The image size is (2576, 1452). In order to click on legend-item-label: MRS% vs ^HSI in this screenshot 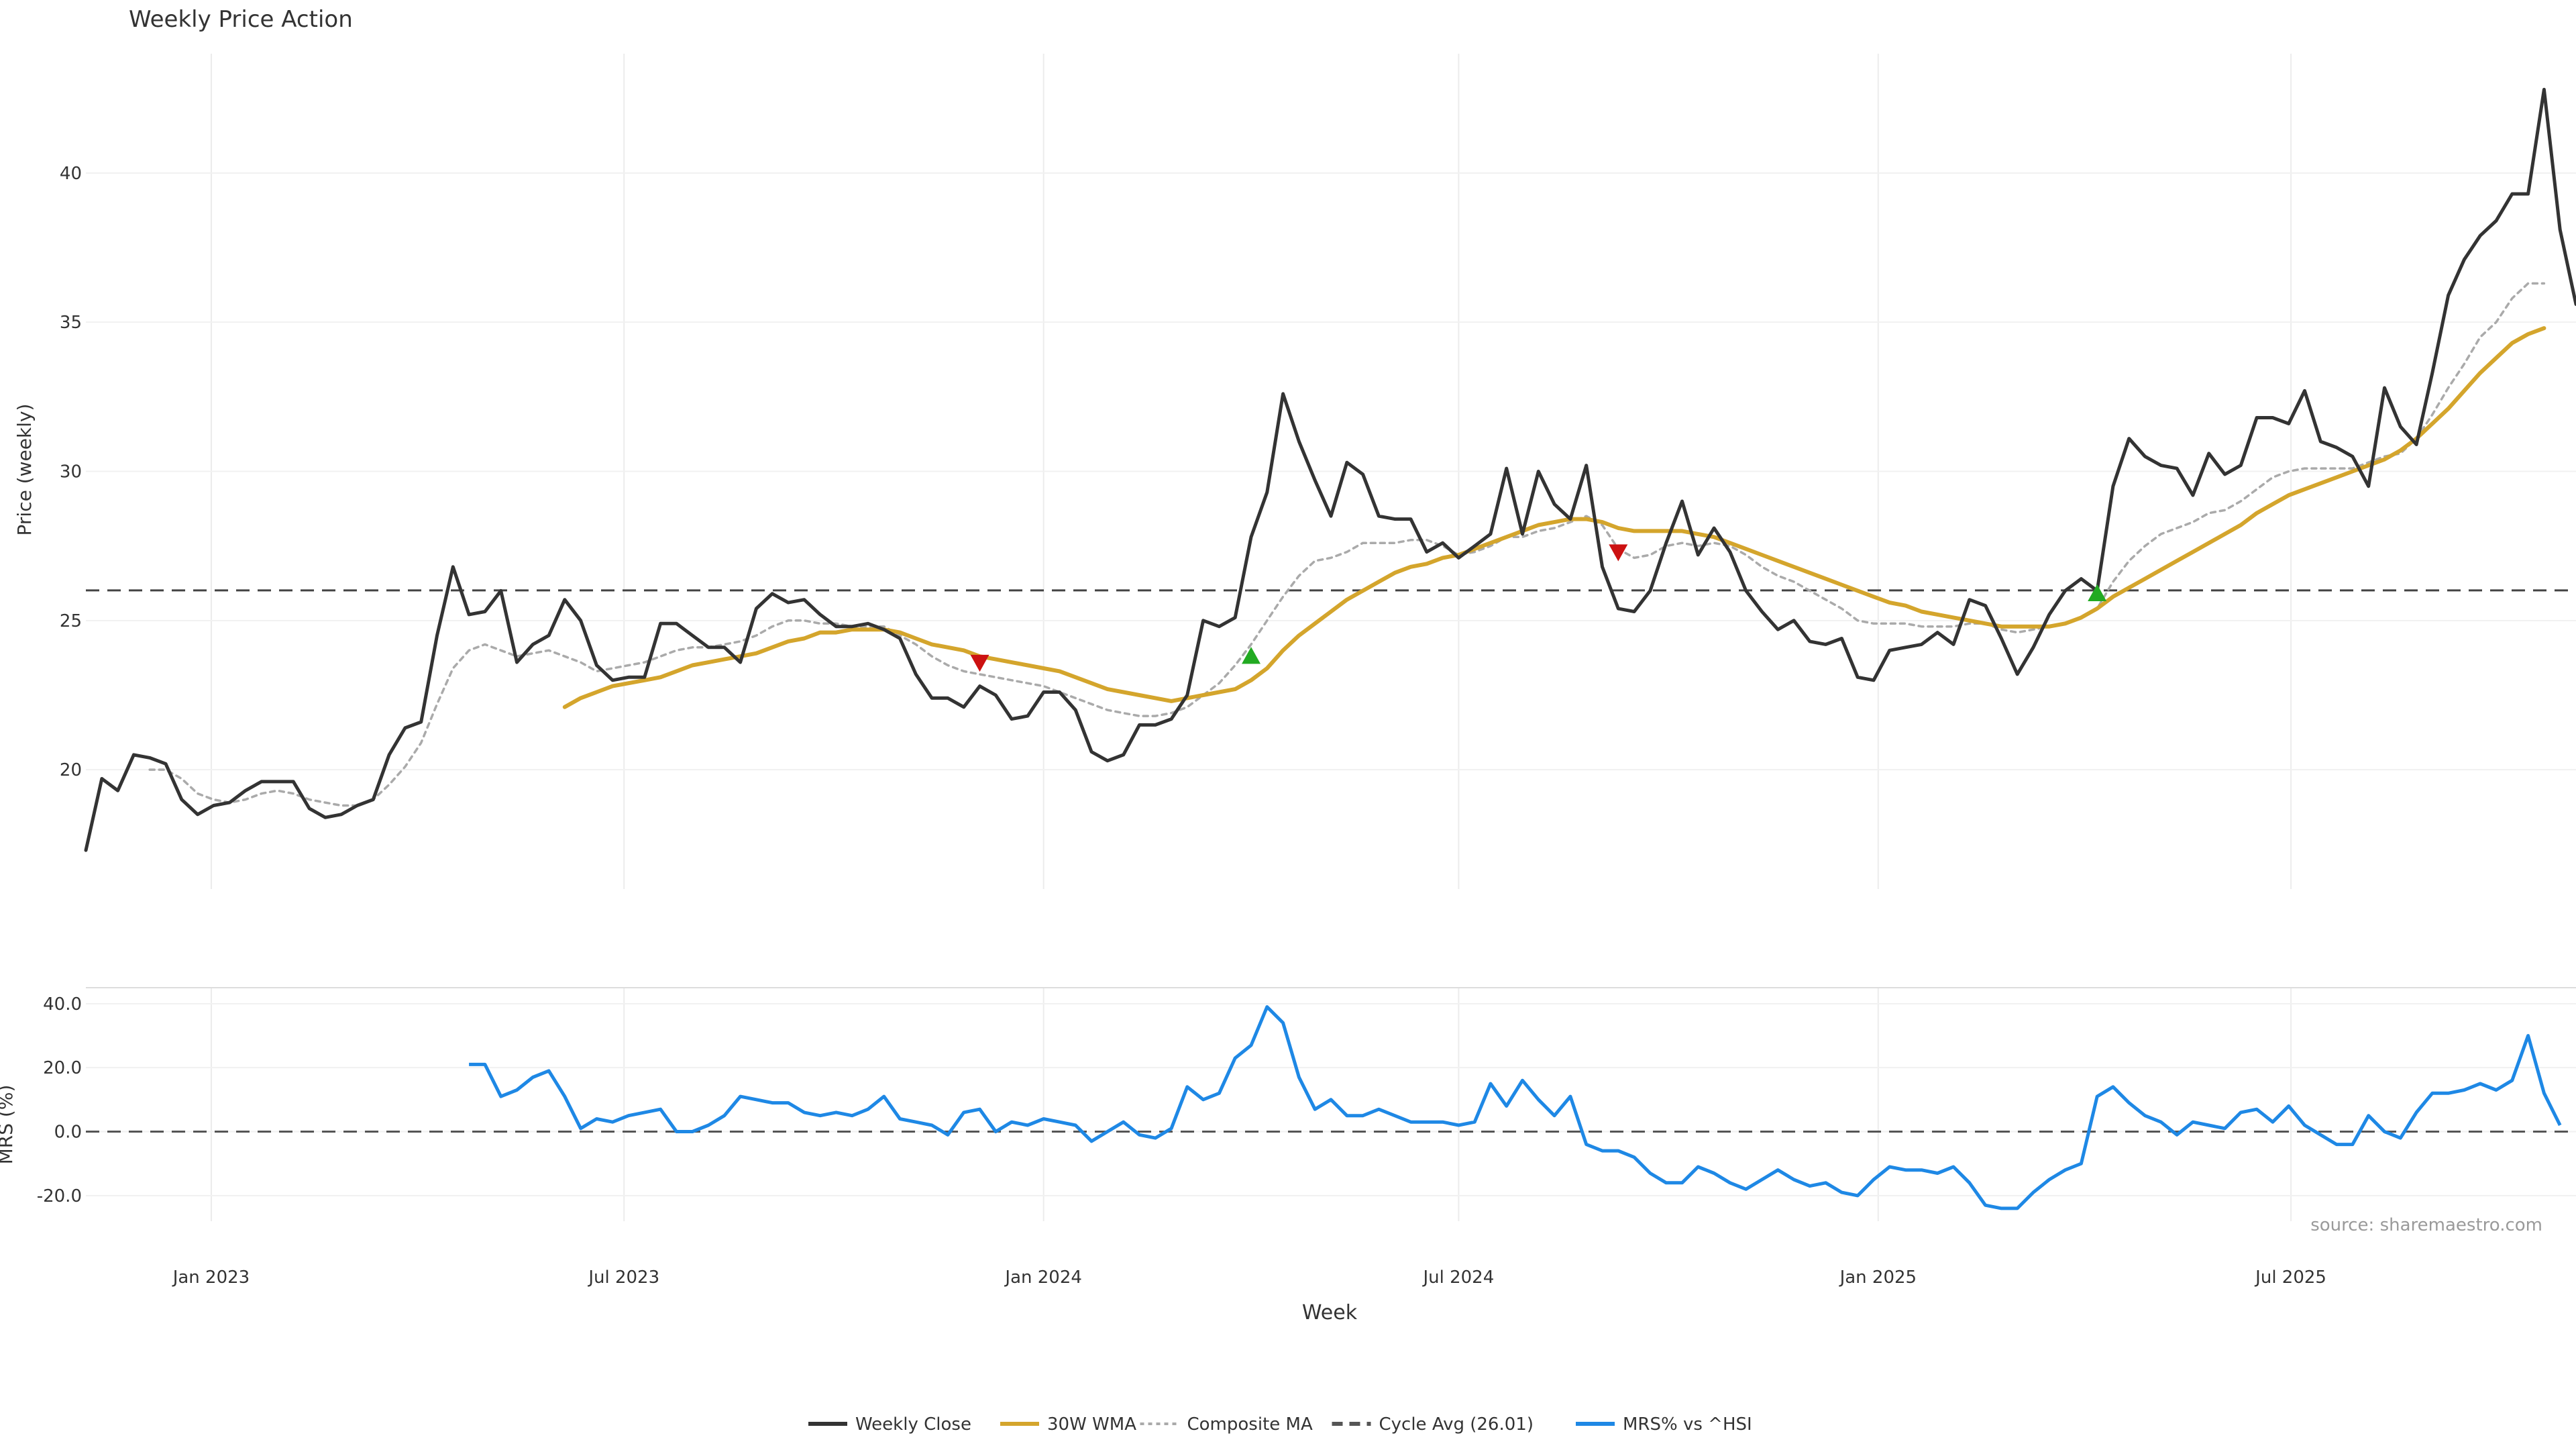, I will do `click(1687, 1424)`.